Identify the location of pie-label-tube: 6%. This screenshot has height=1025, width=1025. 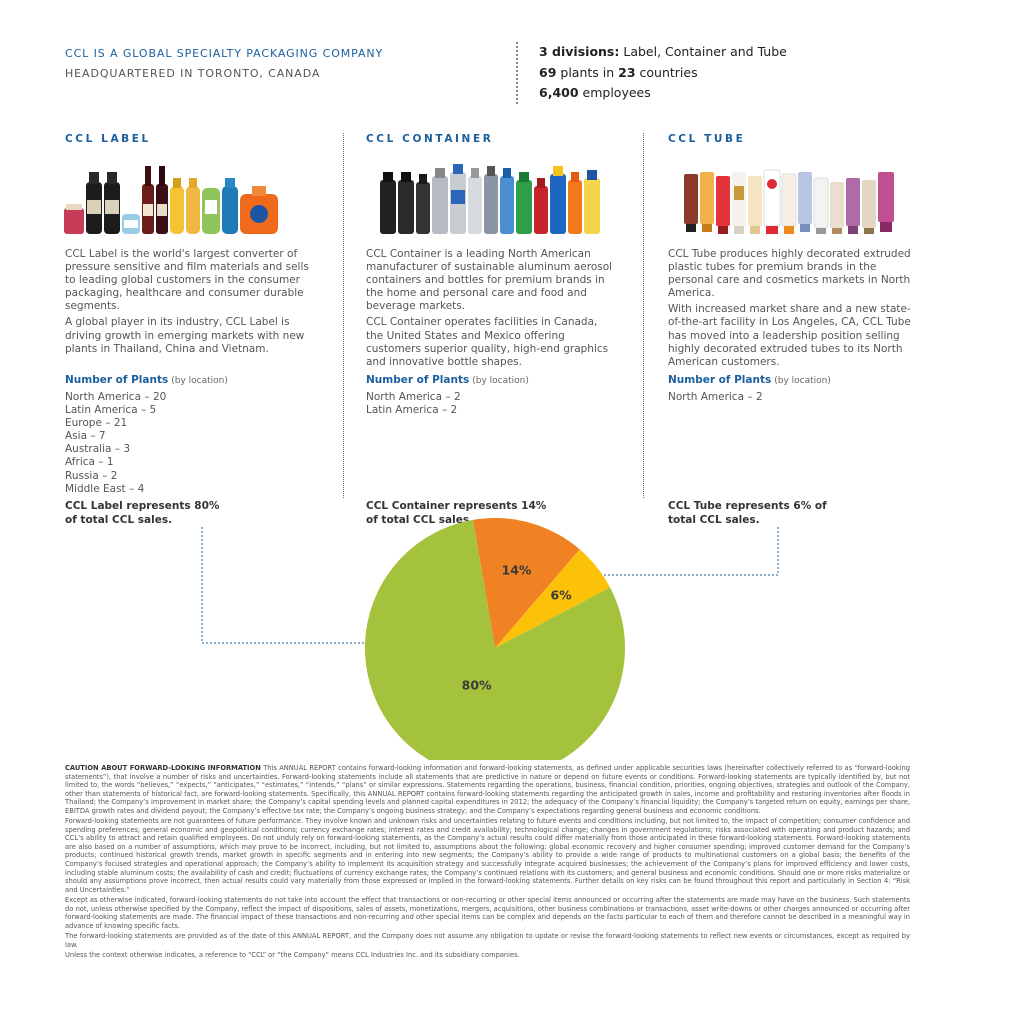
(561, 594).